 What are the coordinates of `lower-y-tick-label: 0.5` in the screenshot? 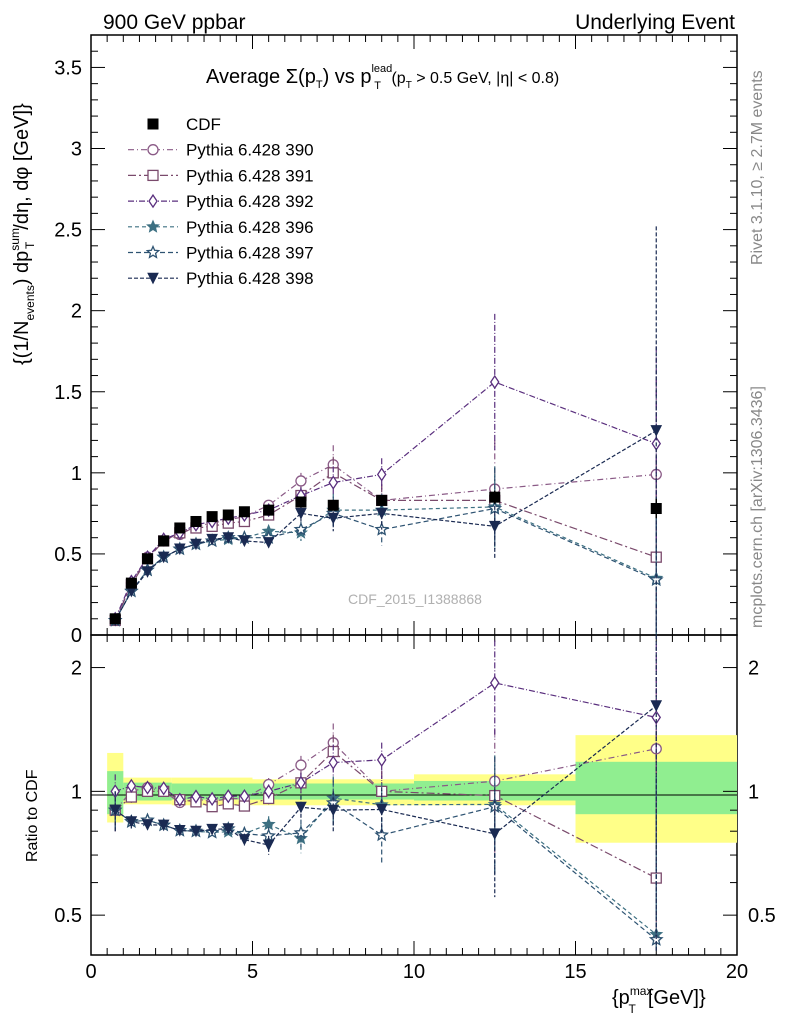 It's located at (68, 916).